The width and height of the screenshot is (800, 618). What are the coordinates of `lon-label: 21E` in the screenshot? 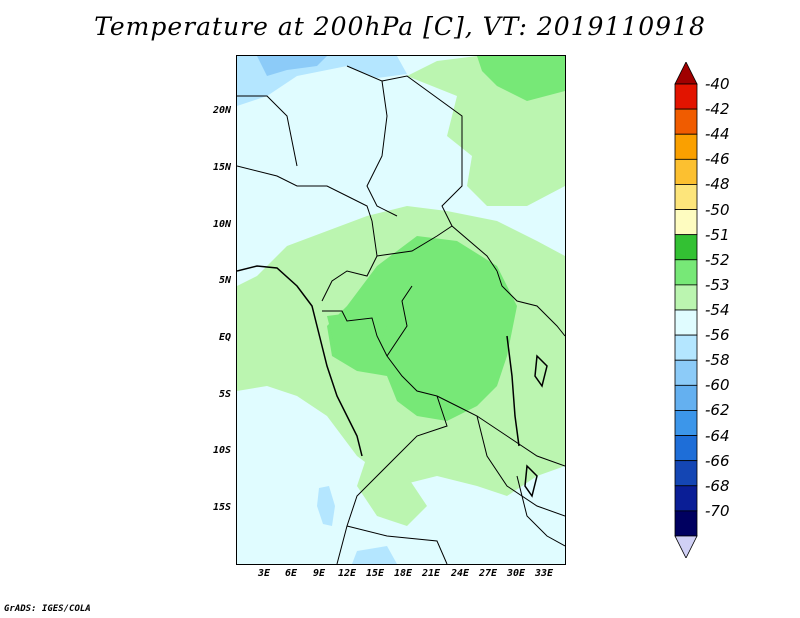 It's located at (431, 573).